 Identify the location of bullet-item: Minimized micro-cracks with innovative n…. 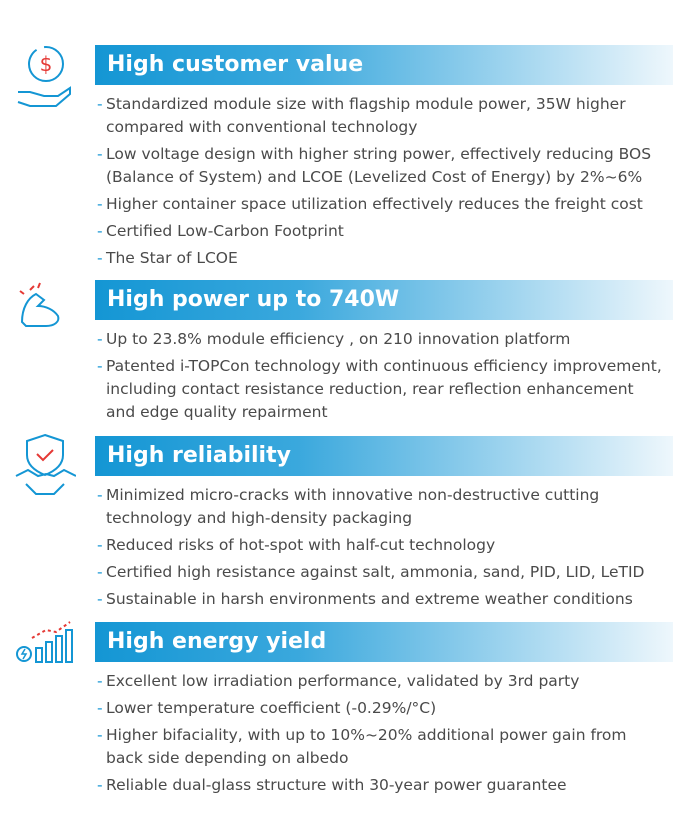
(385, 507).